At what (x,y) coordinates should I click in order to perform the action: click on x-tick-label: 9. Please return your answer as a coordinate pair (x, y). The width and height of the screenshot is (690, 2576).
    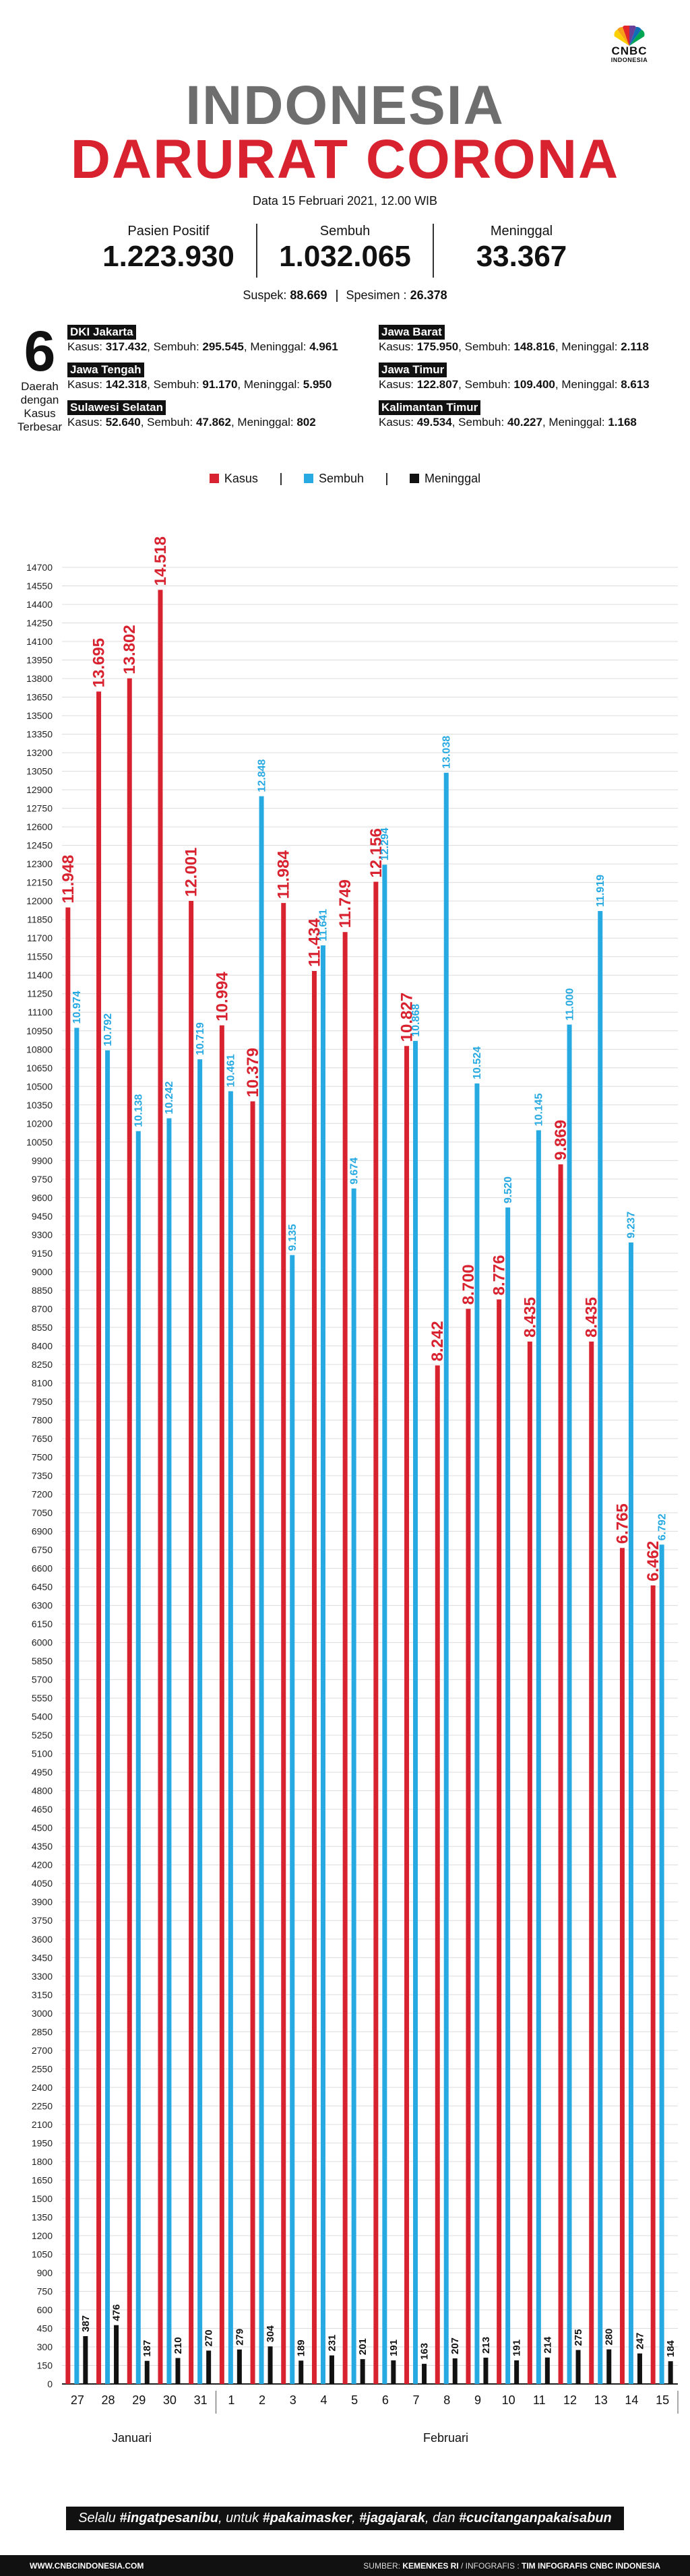
    Looking at the image, I should click on (477, 2400).